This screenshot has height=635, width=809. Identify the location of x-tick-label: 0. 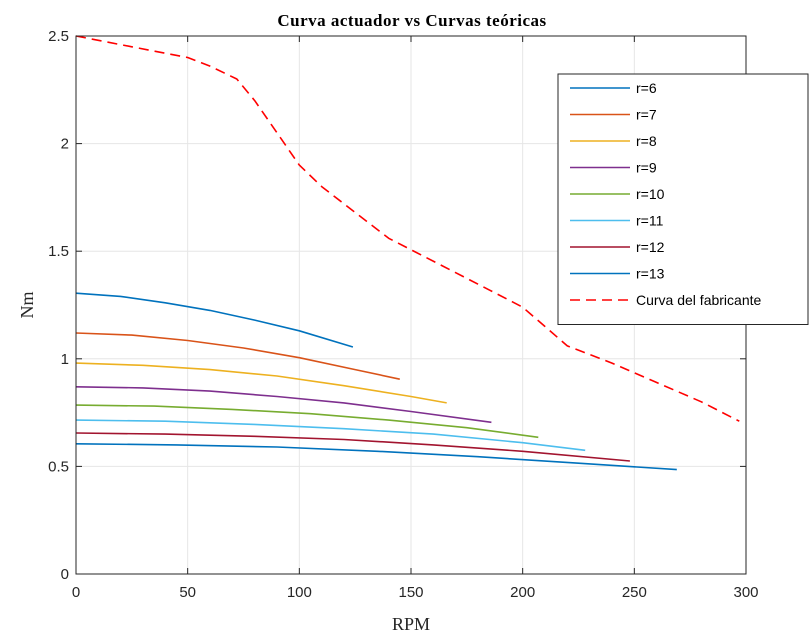
(76, 592).